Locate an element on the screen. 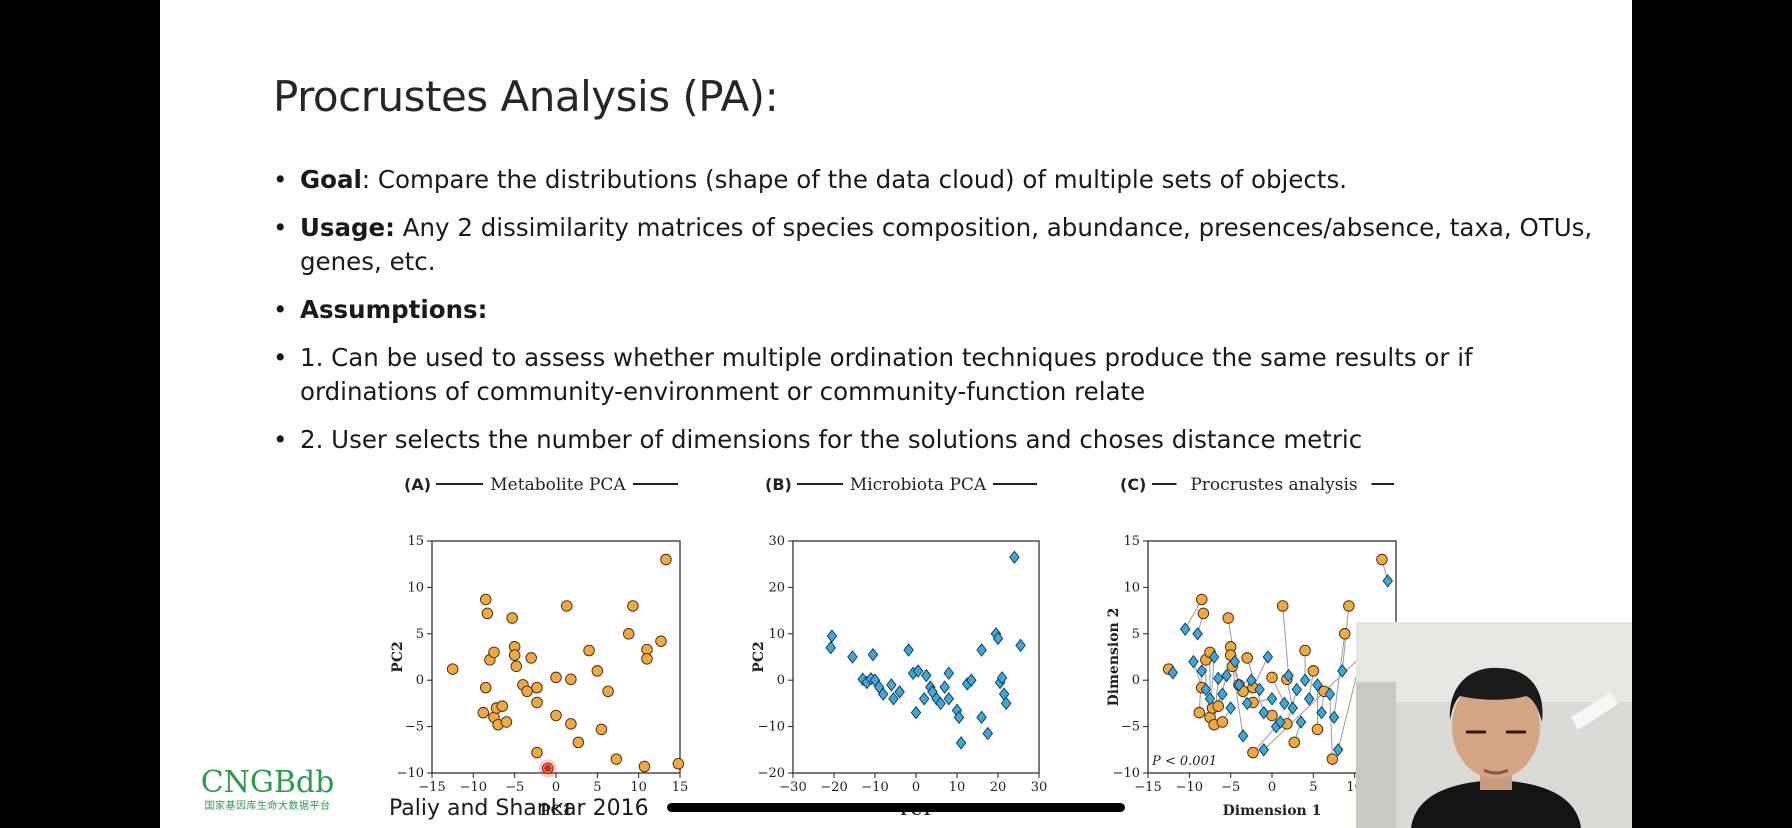 The height and width of the screenshot is (828, 1792). x-axis-label: PC1 is located at coordinates (555, 811).